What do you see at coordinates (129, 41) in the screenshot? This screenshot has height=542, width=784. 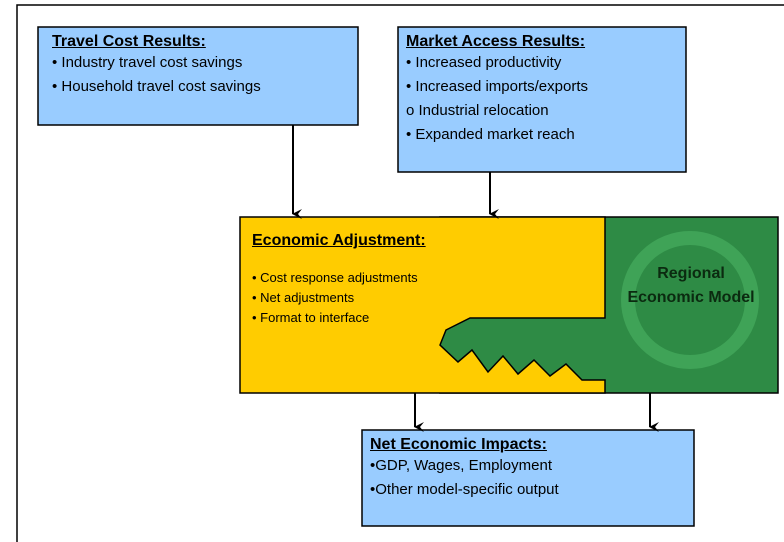 I see `box-title: Travel Cost Results:` at bounding box center [129, 41].